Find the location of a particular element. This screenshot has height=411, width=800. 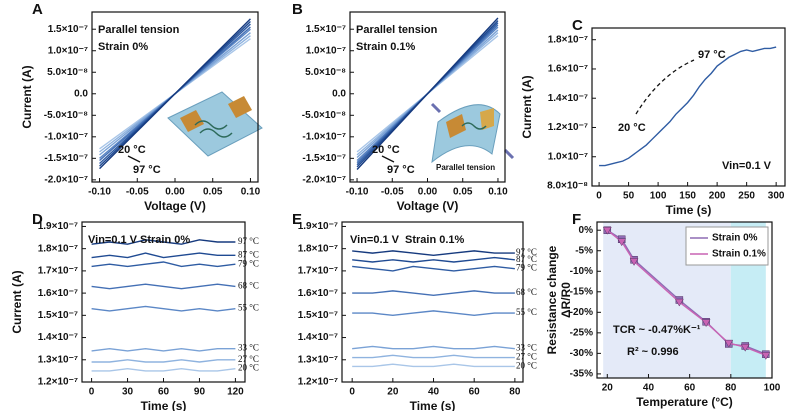

y-tick-label: 0% is located at coordinates (586, 230).